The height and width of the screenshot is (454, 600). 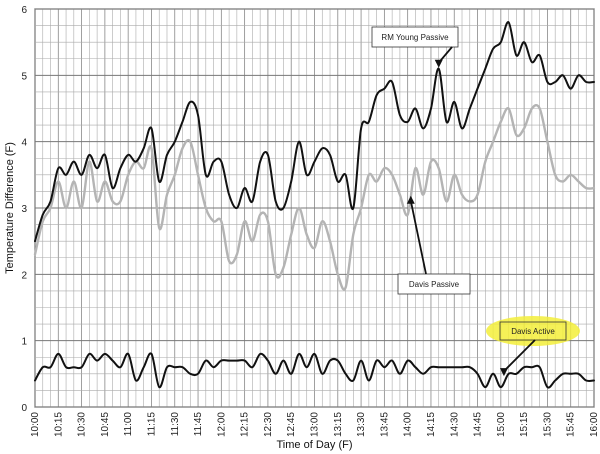 I want to click on y-tick-label: 0, so click(x=24, y=408).